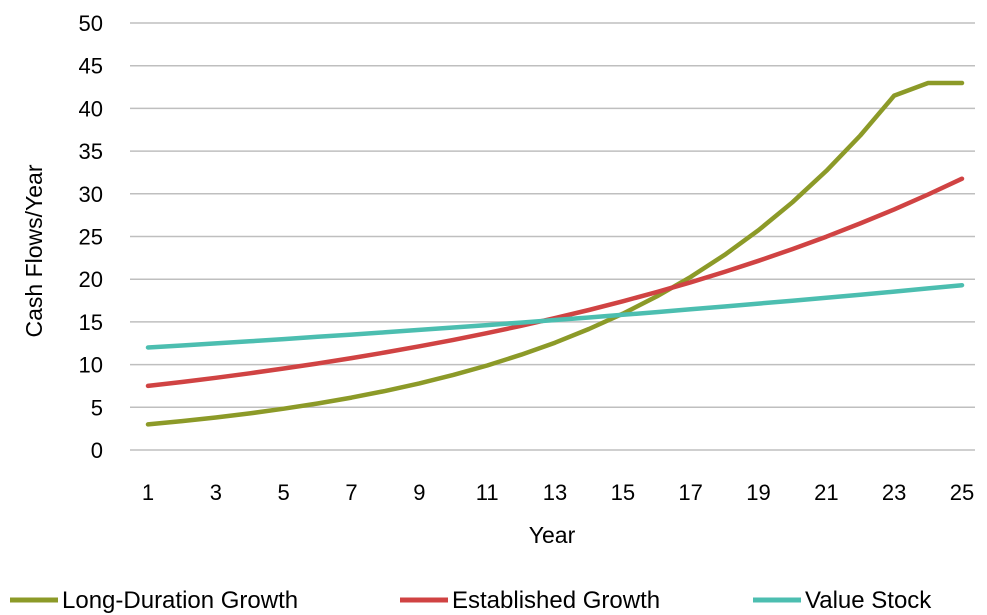  Describe the element at coordinates (91, 365) in the screenshot. I see `y-tick-label: 10` at that location.